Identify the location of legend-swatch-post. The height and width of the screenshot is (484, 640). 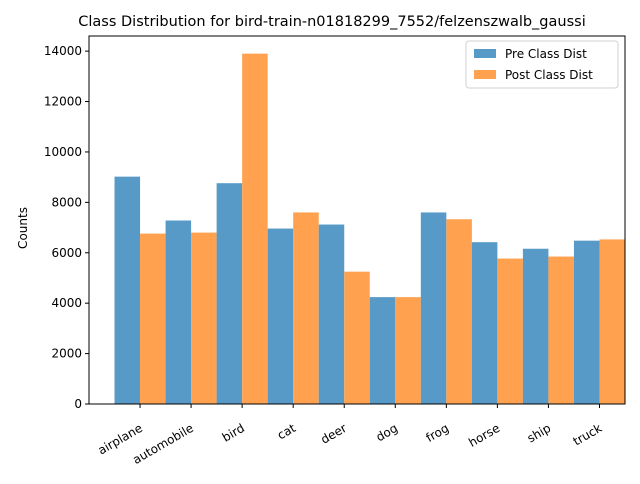
(485, 74).